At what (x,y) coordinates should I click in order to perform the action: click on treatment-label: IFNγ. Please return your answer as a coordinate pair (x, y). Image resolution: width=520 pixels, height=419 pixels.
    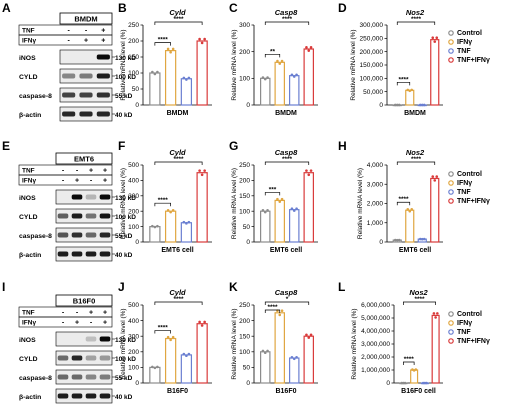
    Looking at the image, I should click on (29, 41).